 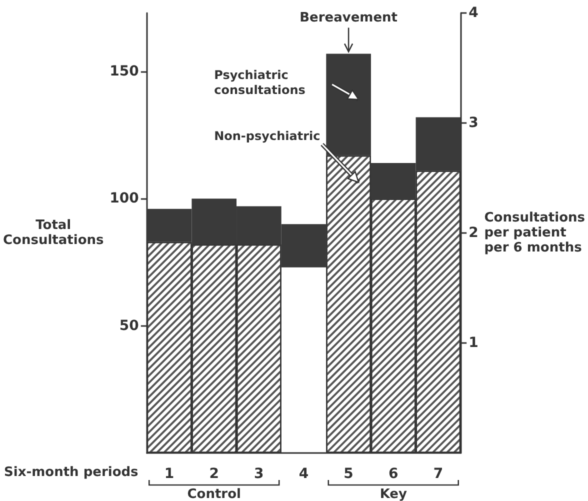 I want to click on y2-tick-label: 3, so click(x=473, y=123).